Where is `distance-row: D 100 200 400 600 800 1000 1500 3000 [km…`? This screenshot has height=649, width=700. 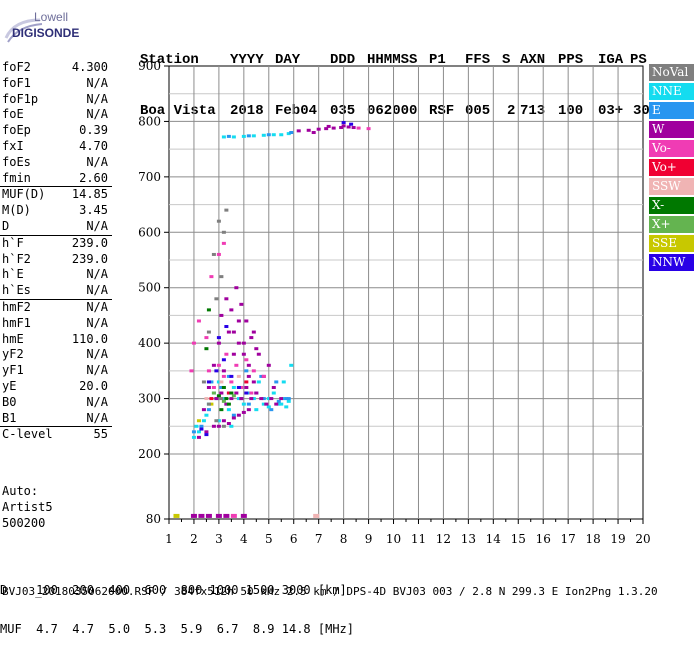 distance-row: D 100 200 400 600 800 1000 1500 3000 [km… is located at coordinates (173, 590).